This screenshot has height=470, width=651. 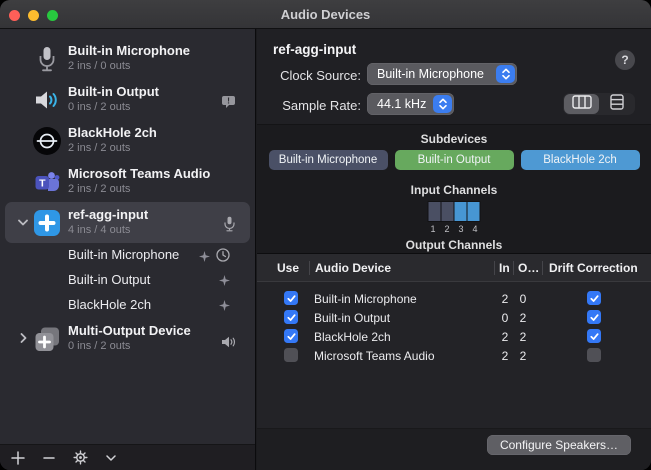 What do you see at coordinates (139, 173) in the screenshot?
I see `device-name: Microsoft Teams Audio` at bounding box center [139, 173].